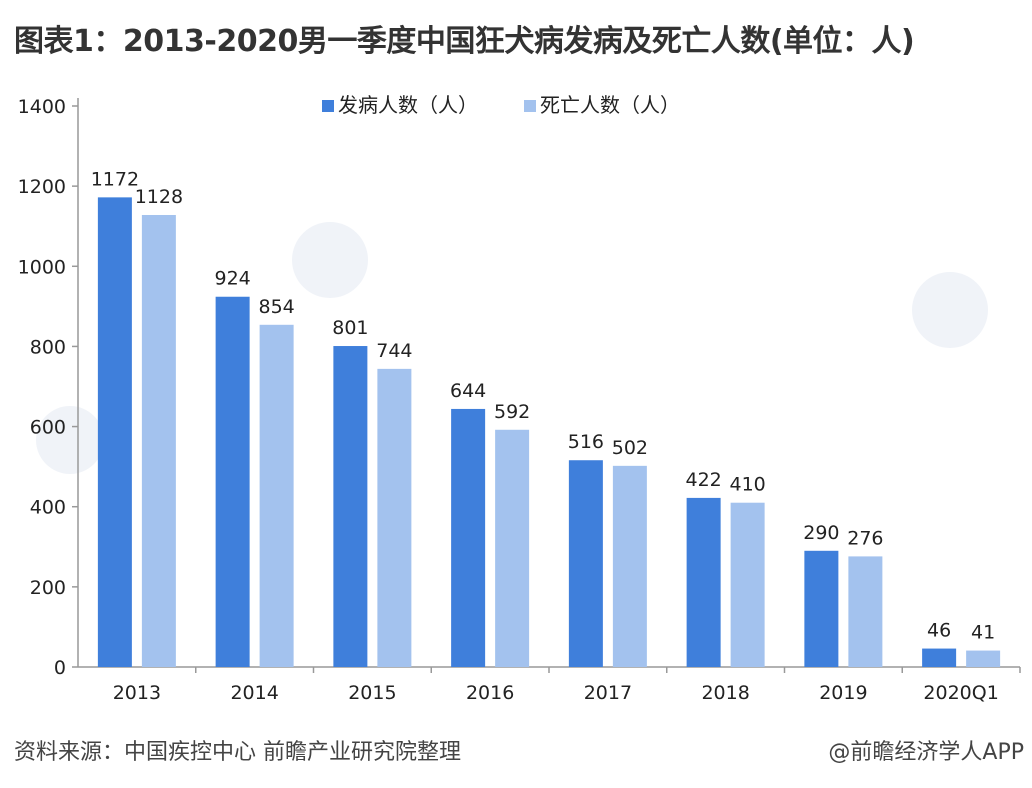  What do you see at coordinates (983, 633) in the screenshot?
I see `data-label: 41` at bounding box center [983, 633].